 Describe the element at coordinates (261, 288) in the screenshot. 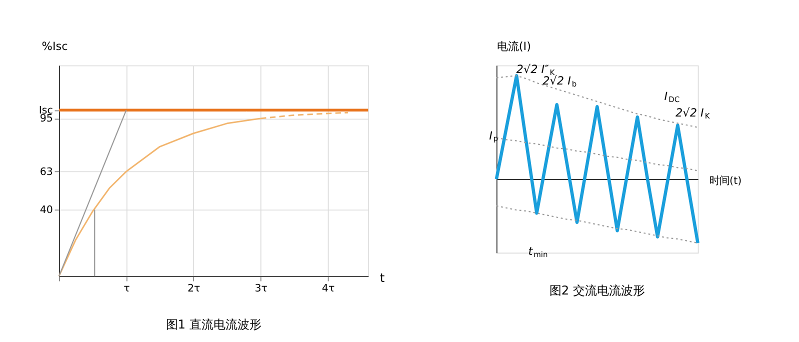

I see `x-tick-label: 3τ` at that location.